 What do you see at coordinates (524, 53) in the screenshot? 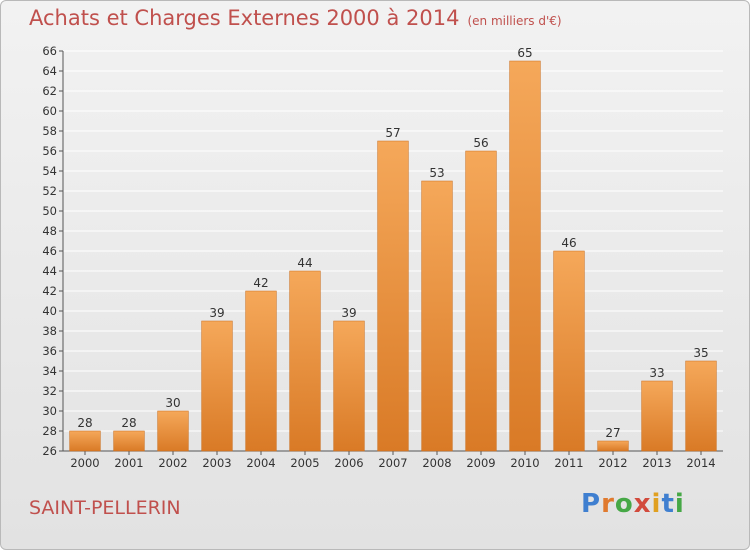
I see `bar-value-label: 65` at bounding box center [524, 53].